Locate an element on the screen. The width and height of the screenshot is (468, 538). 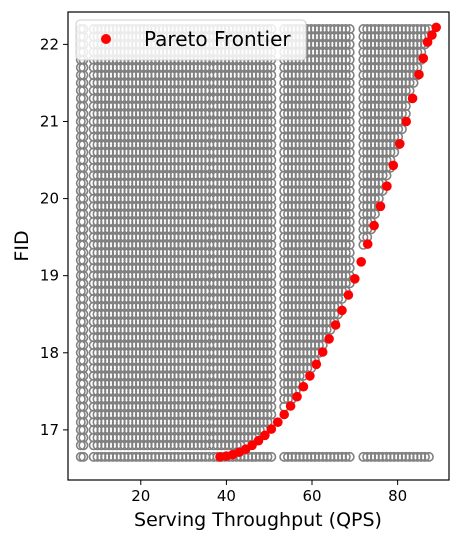
legend: Pareto Frontier is located at coordinates (191, 40).